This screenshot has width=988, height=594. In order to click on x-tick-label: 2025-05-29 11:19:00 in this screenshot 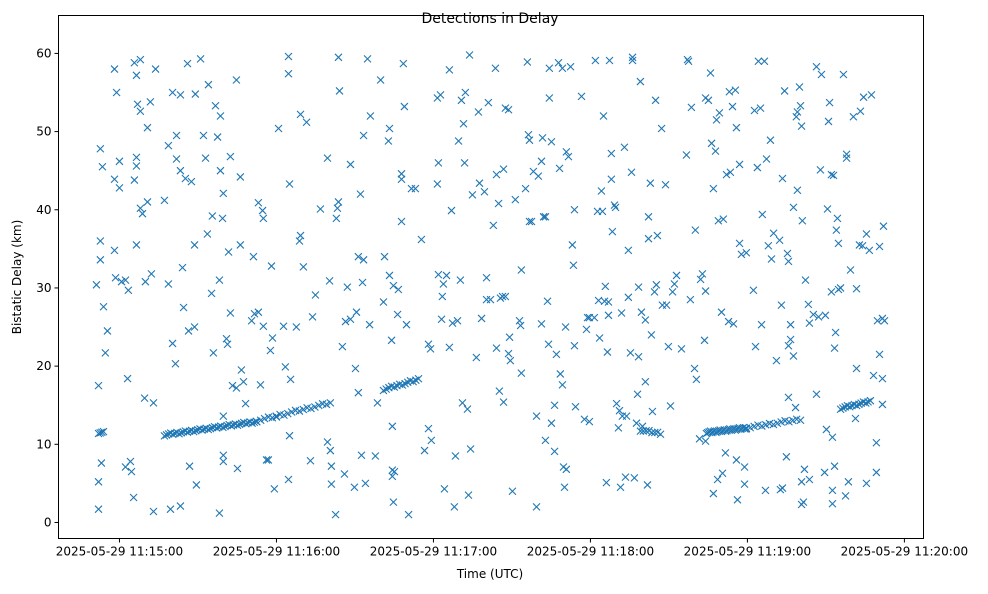, I will do `click(747, 552)`.